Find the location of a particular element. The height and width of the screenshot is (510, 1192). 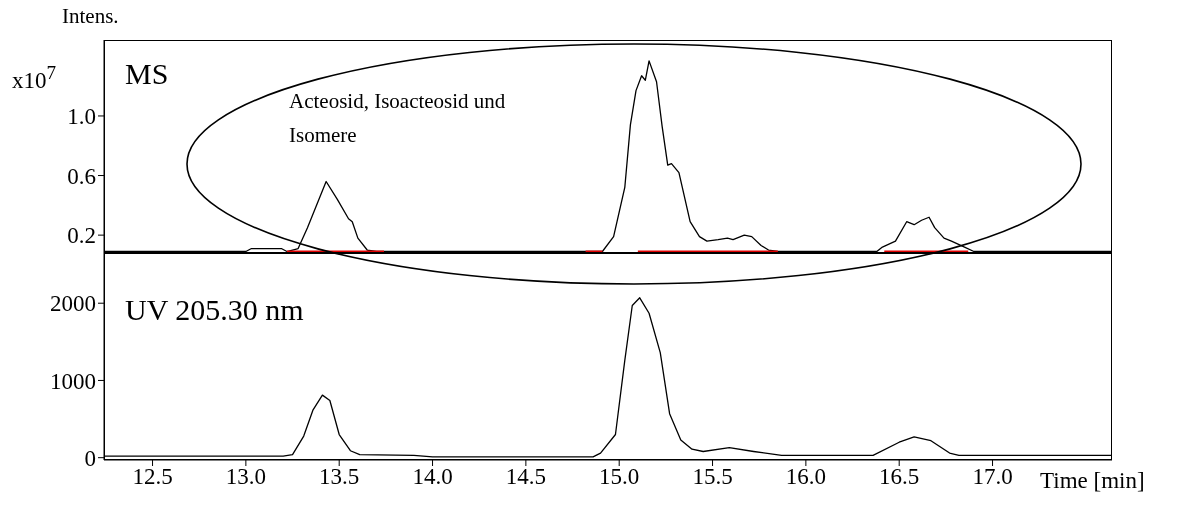

y-tick-label: 0 is located at coordinates (90, 458).